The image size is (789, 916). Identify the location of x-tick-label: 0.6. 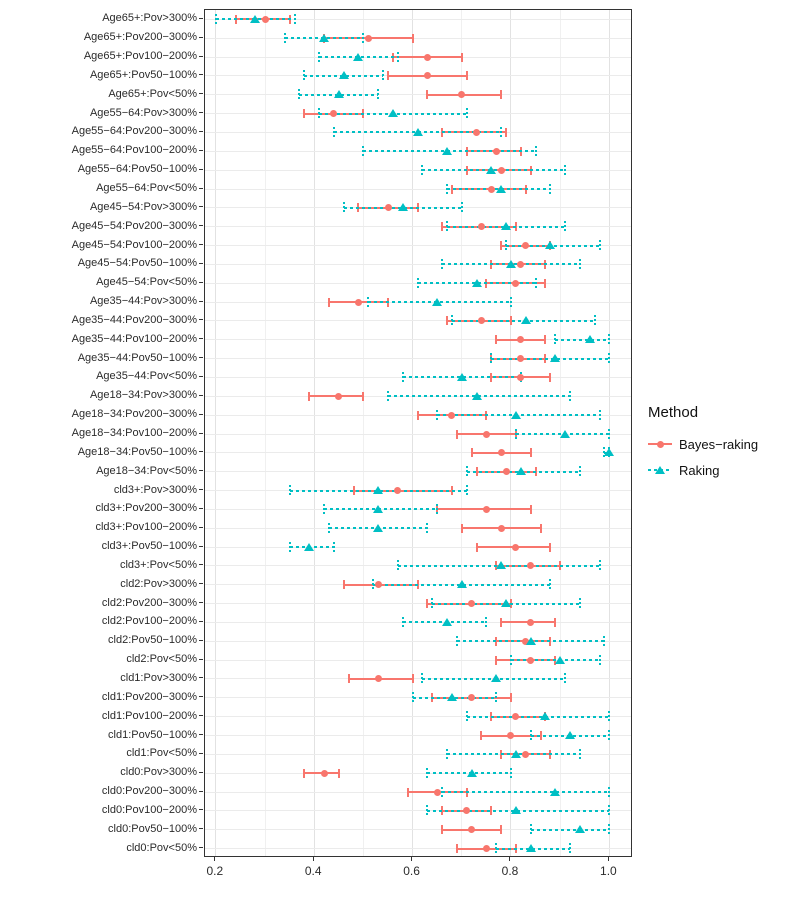
(411, 871).